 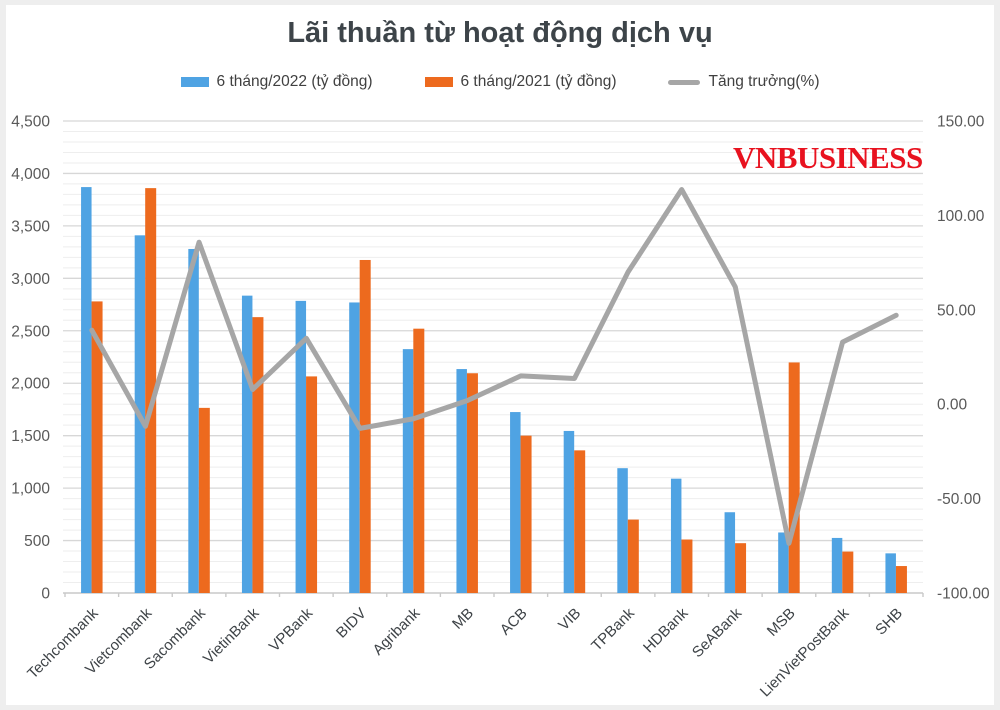 I want to click on x-label-MSB: MSB, so click(x=781, y=622).